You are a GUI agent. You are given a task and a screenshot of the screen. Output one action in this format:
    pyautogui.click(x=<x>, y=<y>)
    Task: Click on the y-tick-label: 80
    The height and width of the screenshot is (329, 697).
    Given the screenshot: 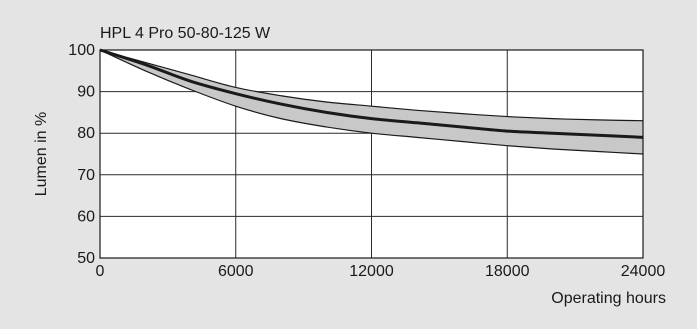 What is the action you would take?
    pyautogui.click(x=86, y=133)
    